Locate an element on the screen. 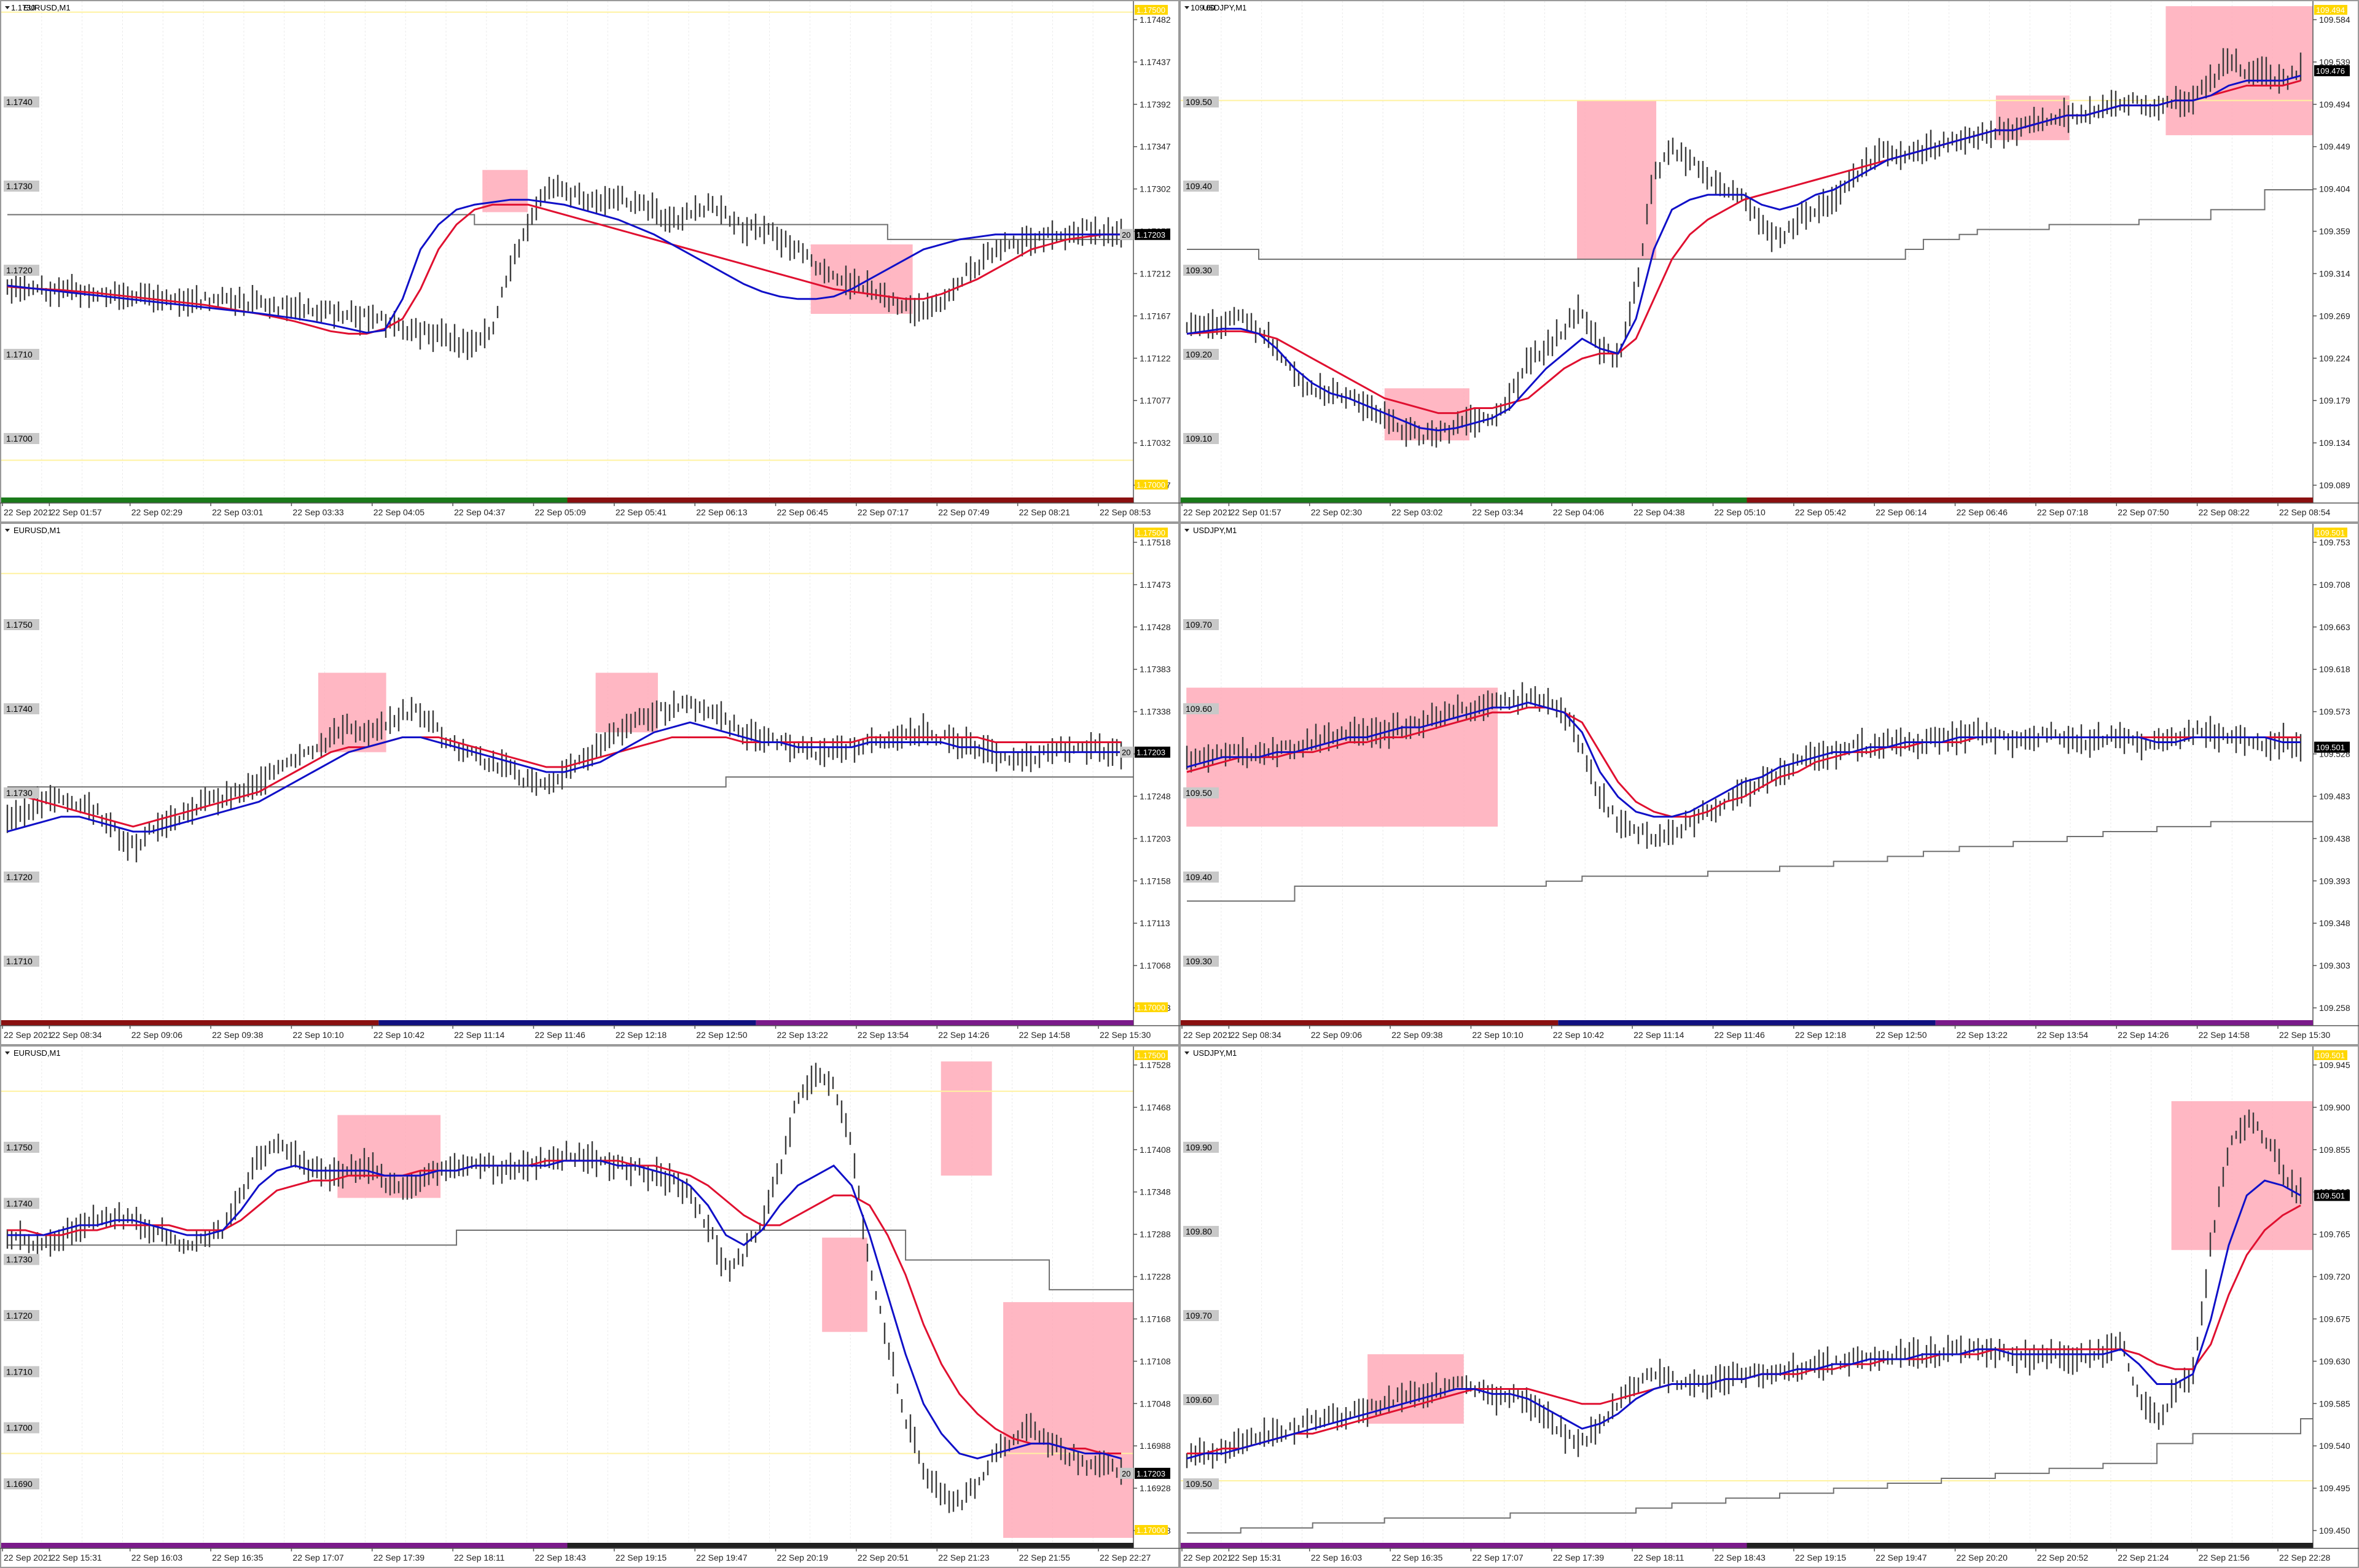  time-tick-label: 22 Sep 04:06 is located at coordinates (1579, 512).